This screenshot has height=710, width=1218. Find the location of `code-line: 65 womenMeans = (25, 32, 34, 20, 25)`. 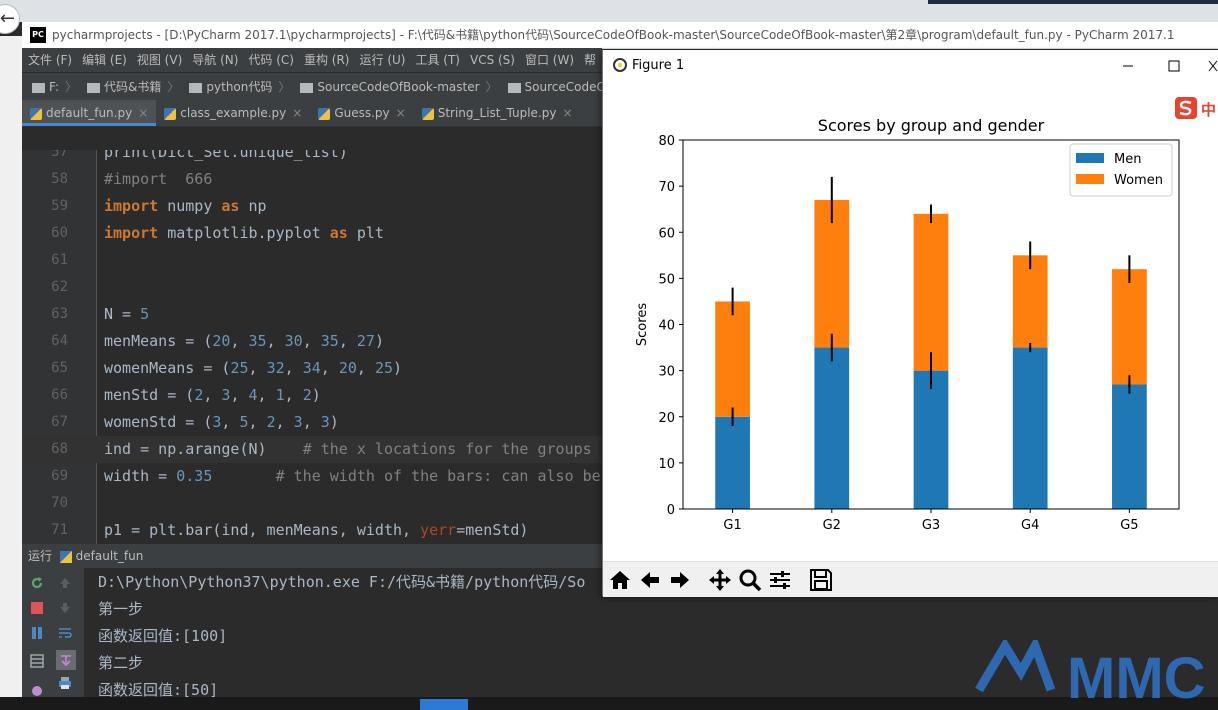

code-line: 65 womenMeans = (25, 32, 34, 20, 25) is located at coordinates (312, 368).